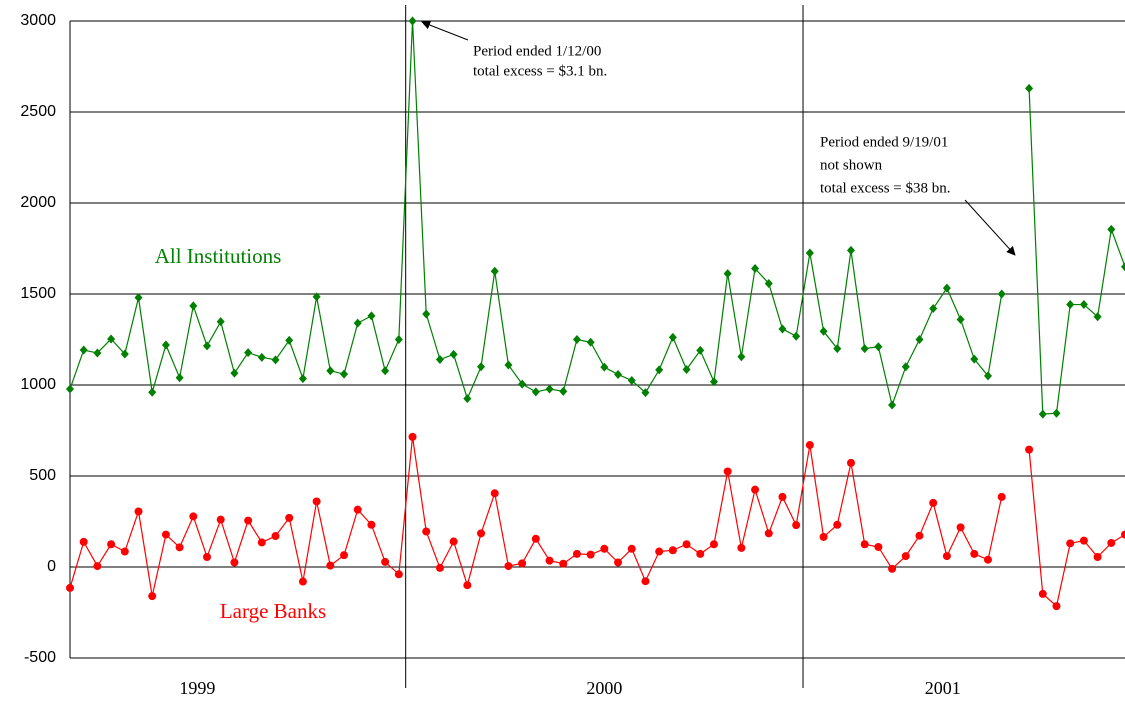  I want to click on annotation-text: total excess = $3.1 bn., so click(540, 71).